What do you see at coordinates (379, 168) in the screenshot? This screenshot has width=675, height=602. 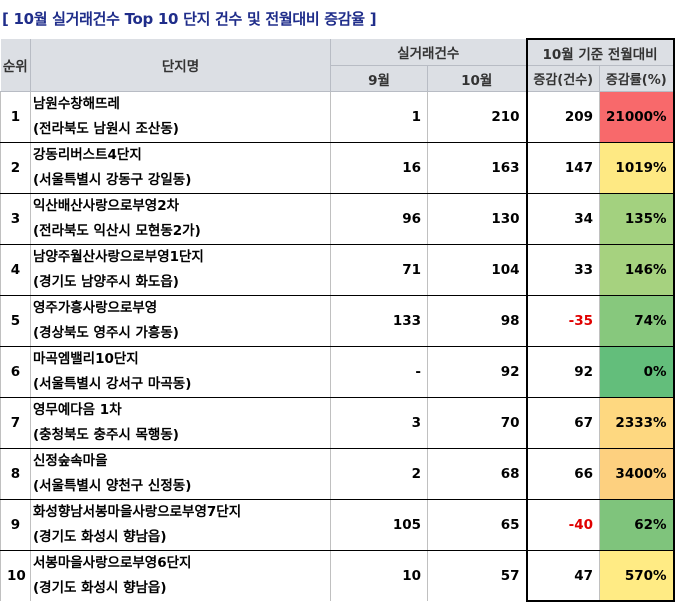 I see `sep-count-cell: 16` at bounding box center [379, 168].